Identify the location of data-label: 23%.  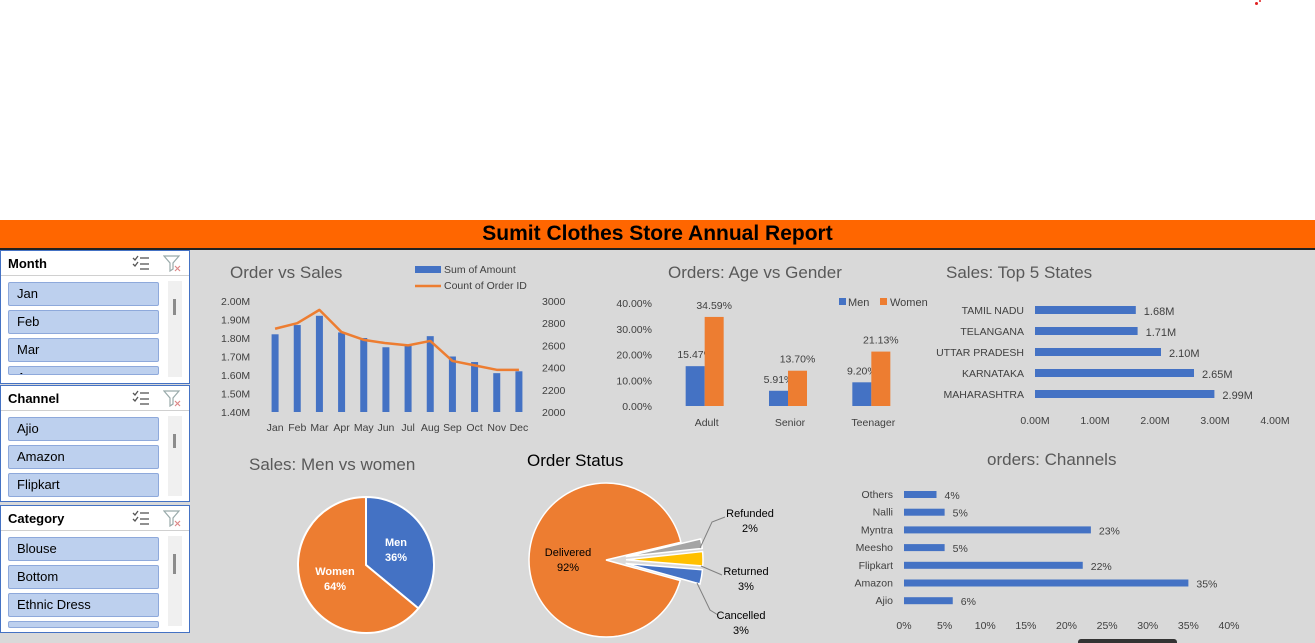
(1109, 531).